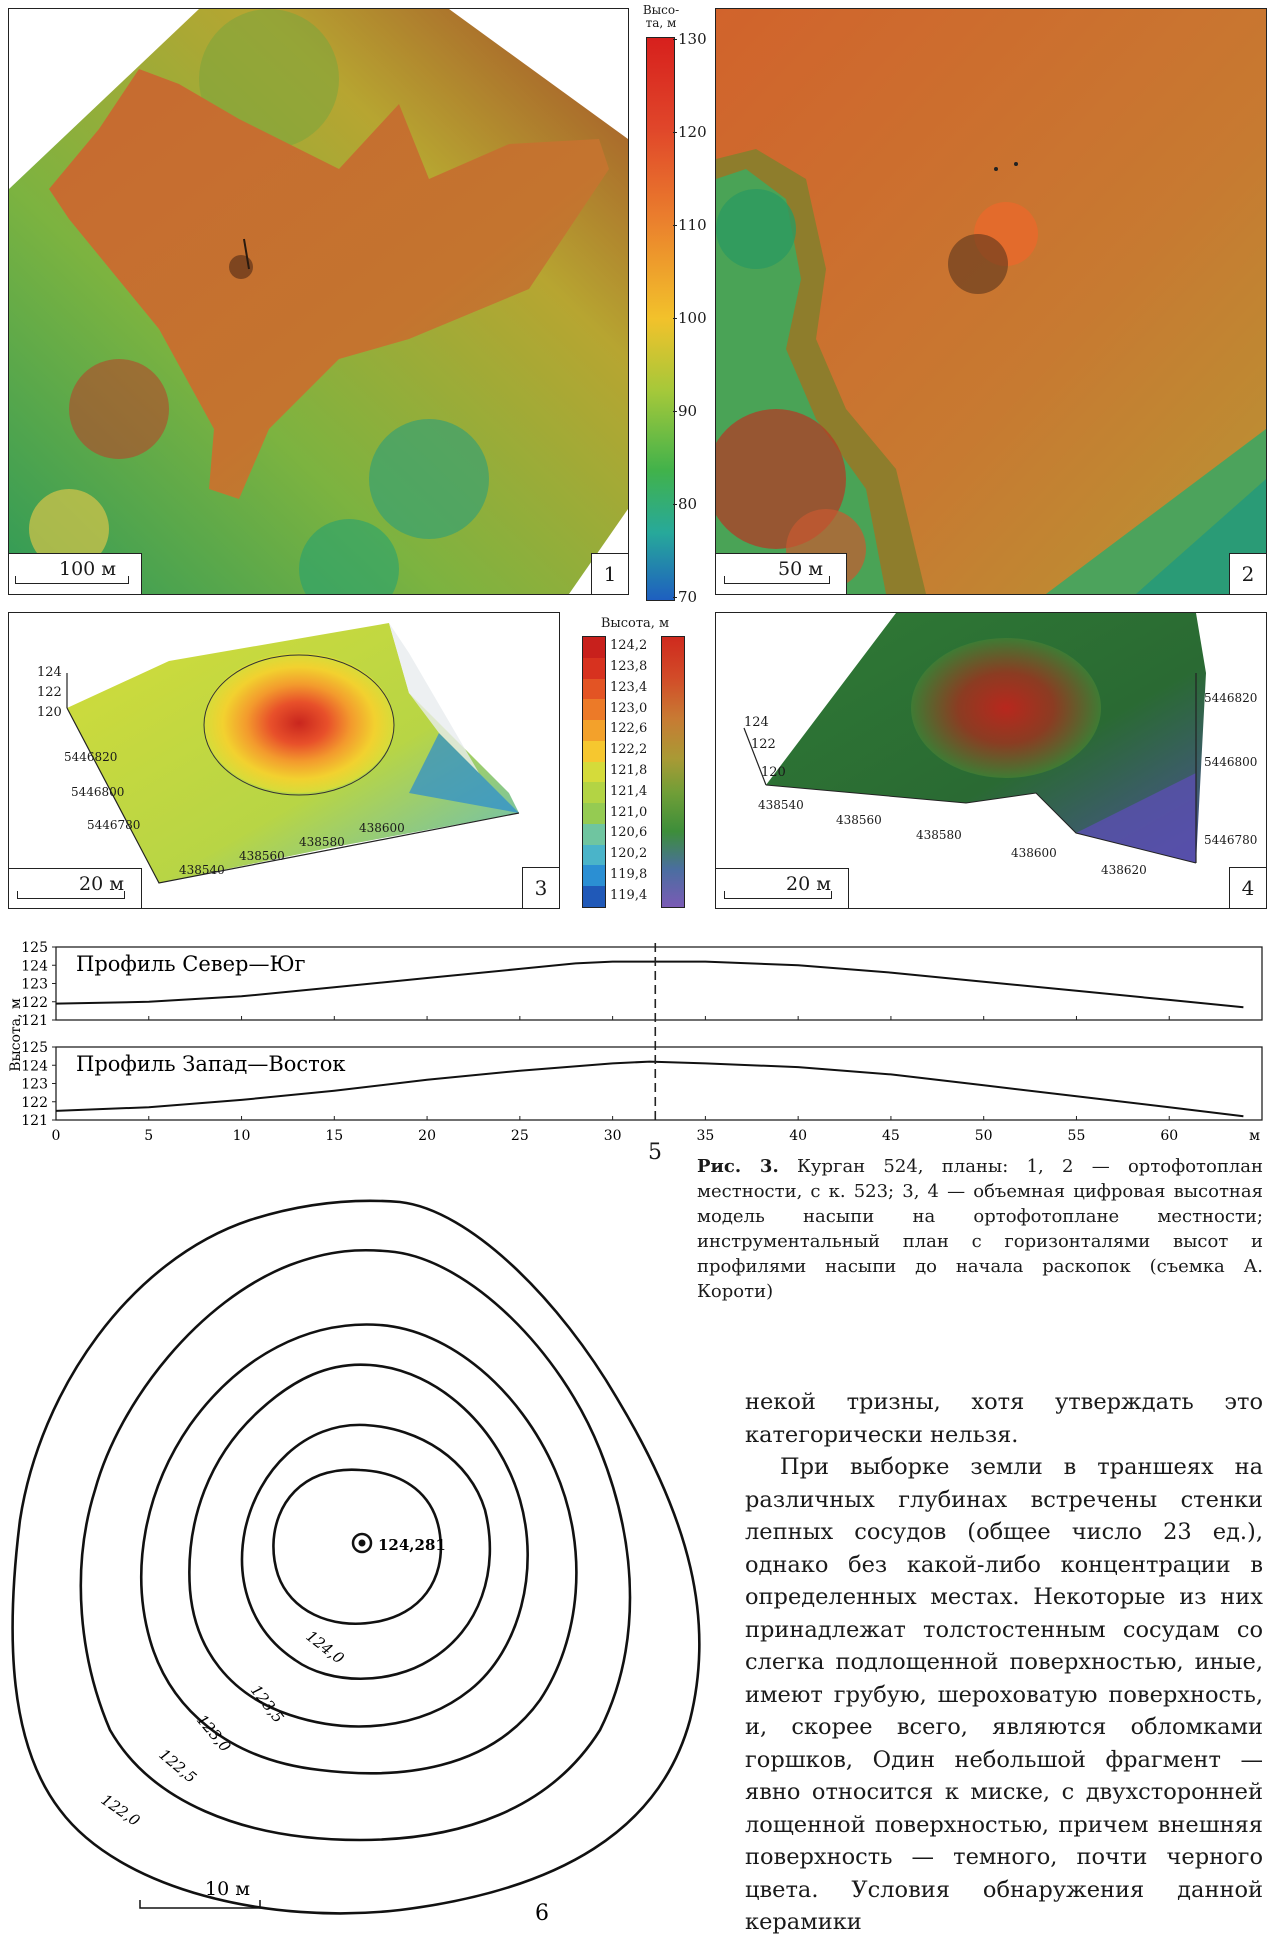 This screenshot has height=1939, width=1271. I want to click on profile-x-tick: 35, so click(705, 1136).